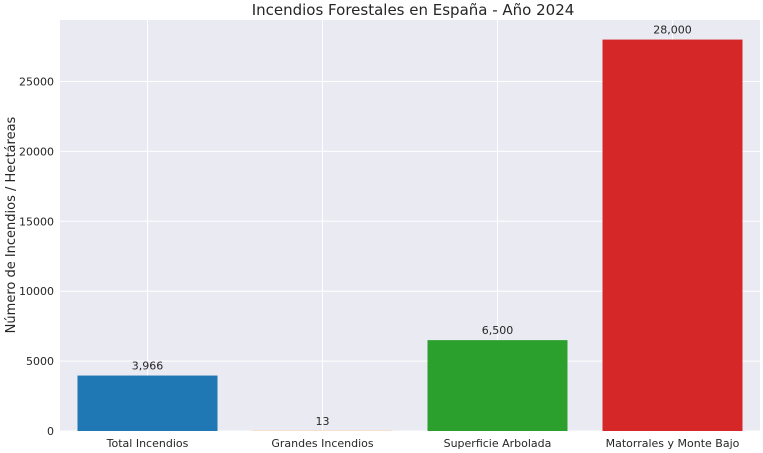  What do you see at coordinates (36, 291) in the screenshot?
I see `y-tick-label: 10000` at bounding box center [36, 291].